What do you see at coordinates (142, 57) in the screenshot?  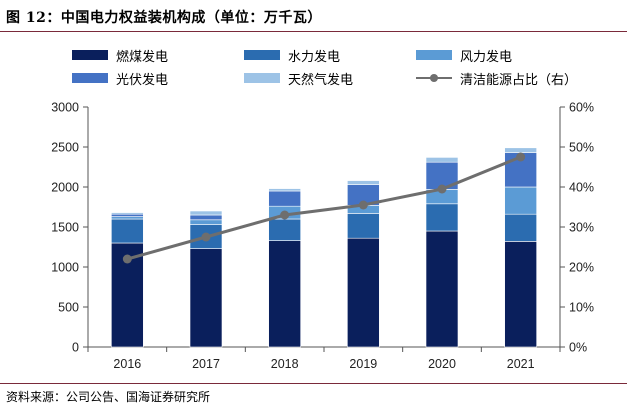 I see `legend-label-coal: 燃煤发电` at bounding box center [142, 57].